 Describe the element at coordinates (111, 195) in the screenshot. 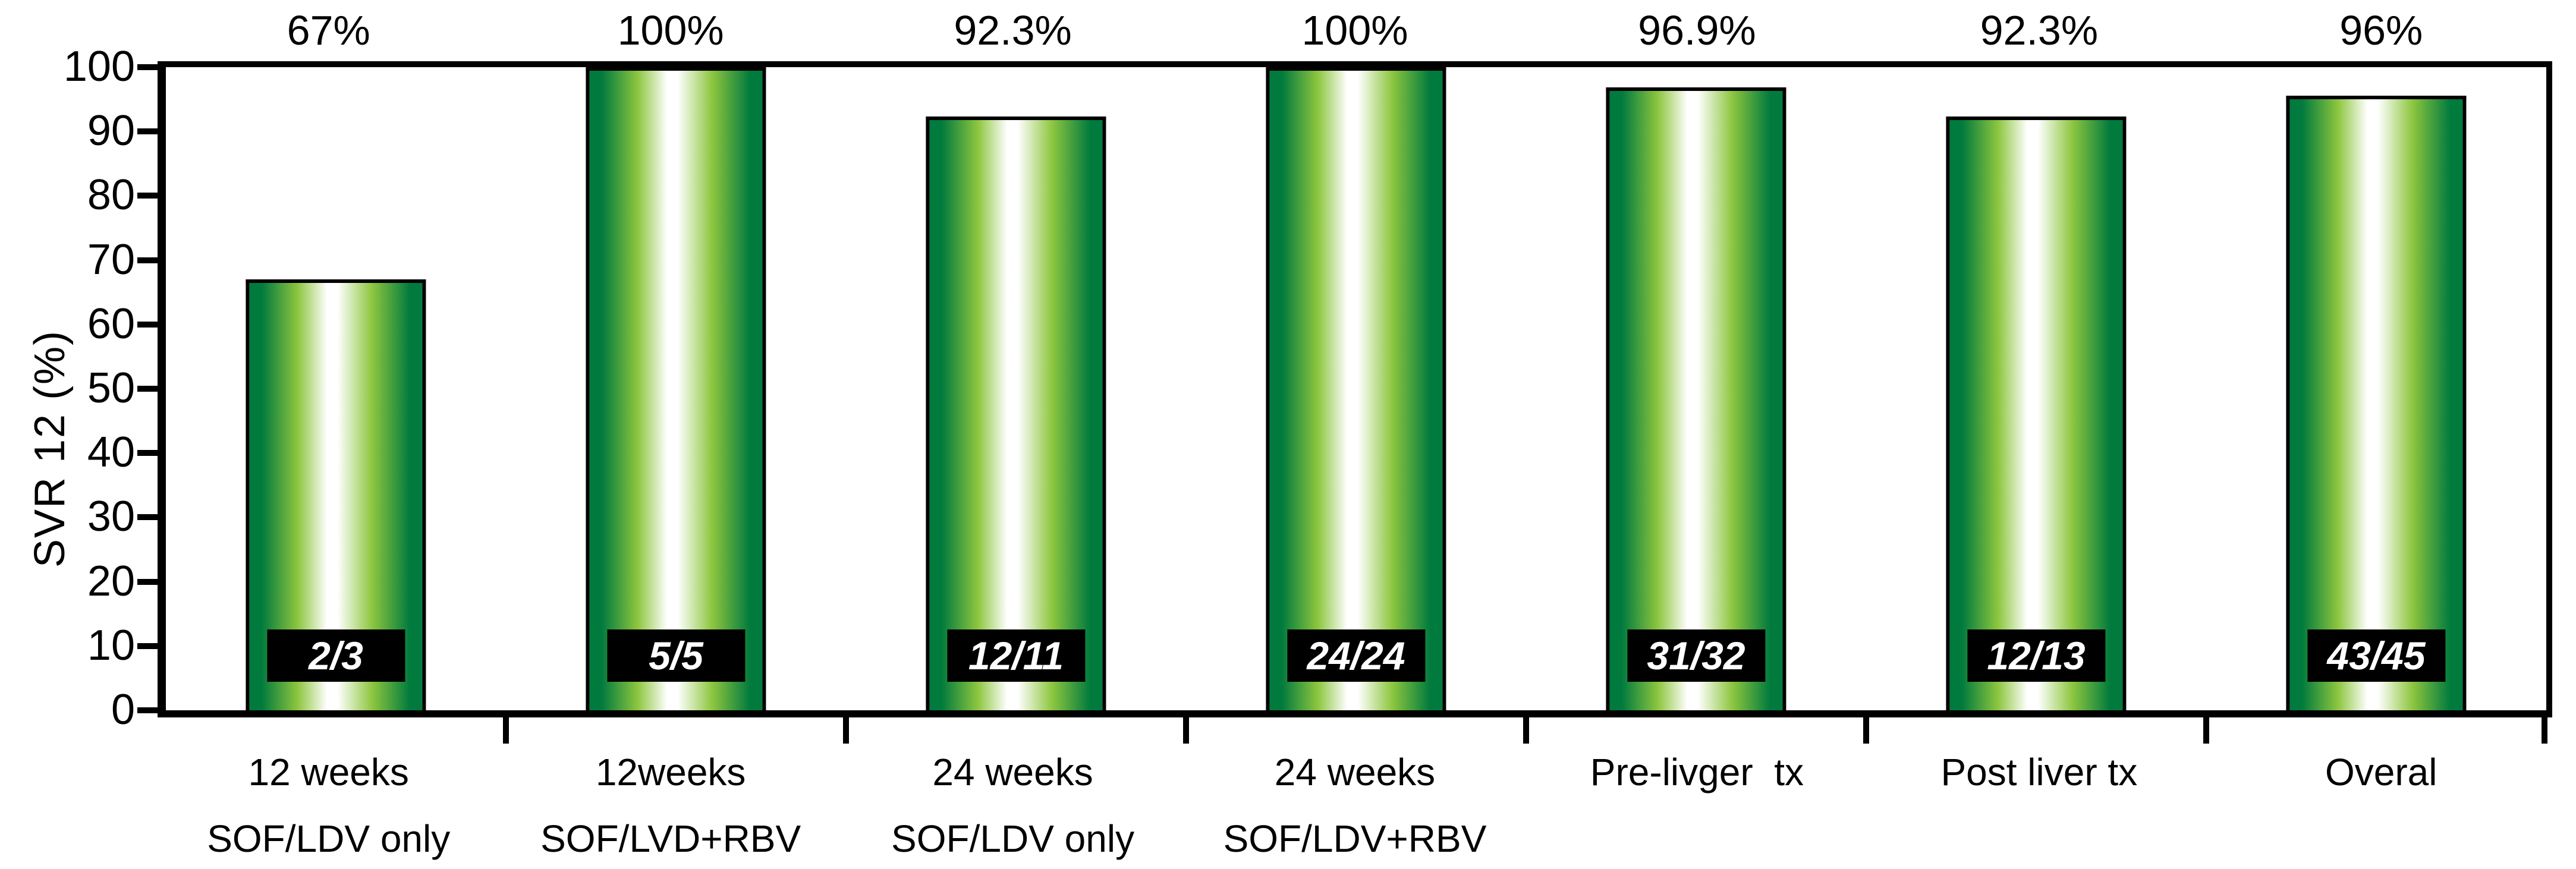

I see `y-axis-tick-label: 80` at that location.